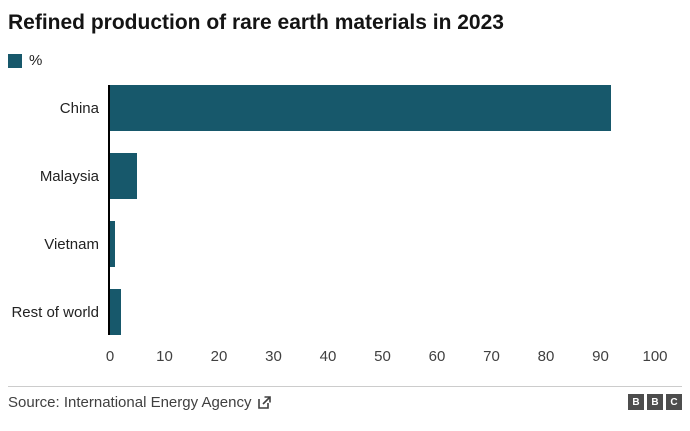 Image resolution: width=690 pixels, height=431 pixels. Describe the element at coordinates (361, 108) in the screenshot. I see `bar-china` at that location.